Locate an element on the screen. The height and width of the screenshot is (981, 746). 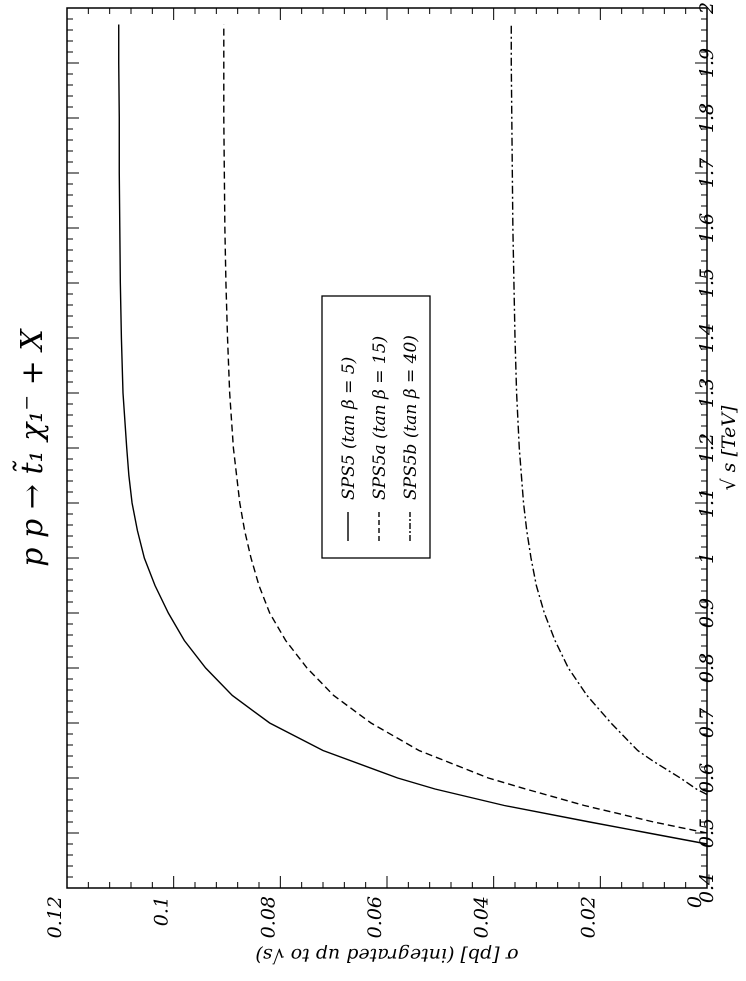
x-tick-label: 1.8 is located at coordinates (707, 118).